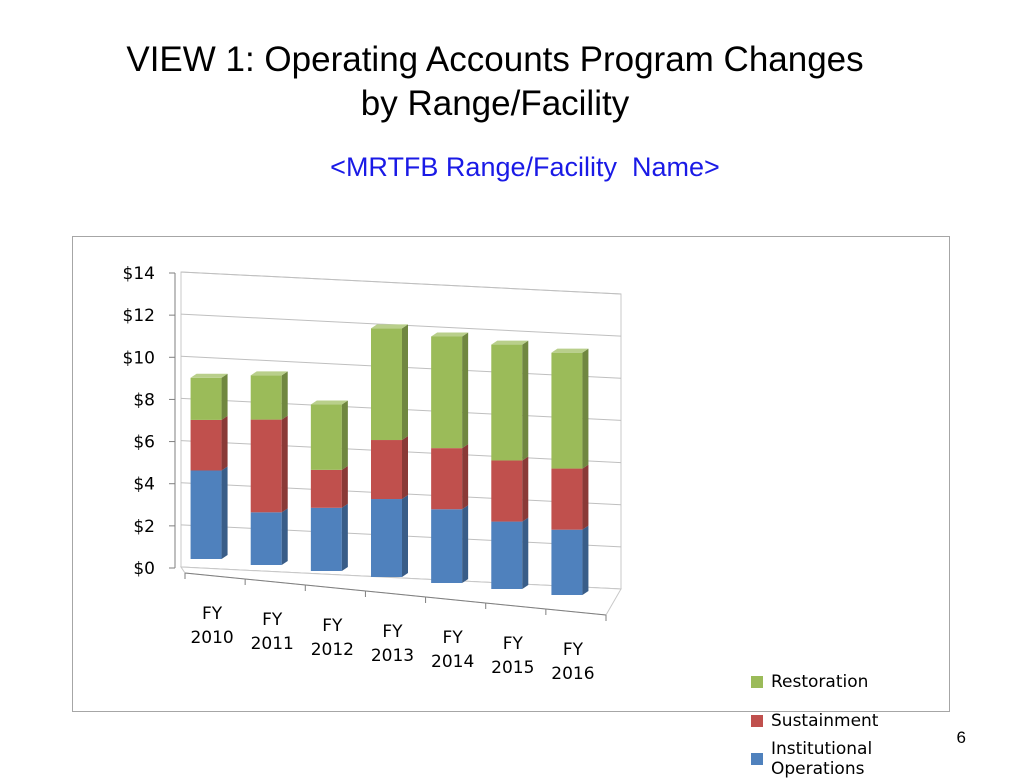 This screenshot has width=1024, height=779. I want to click on x-tick-label: FY 2014, so click(452, 650).